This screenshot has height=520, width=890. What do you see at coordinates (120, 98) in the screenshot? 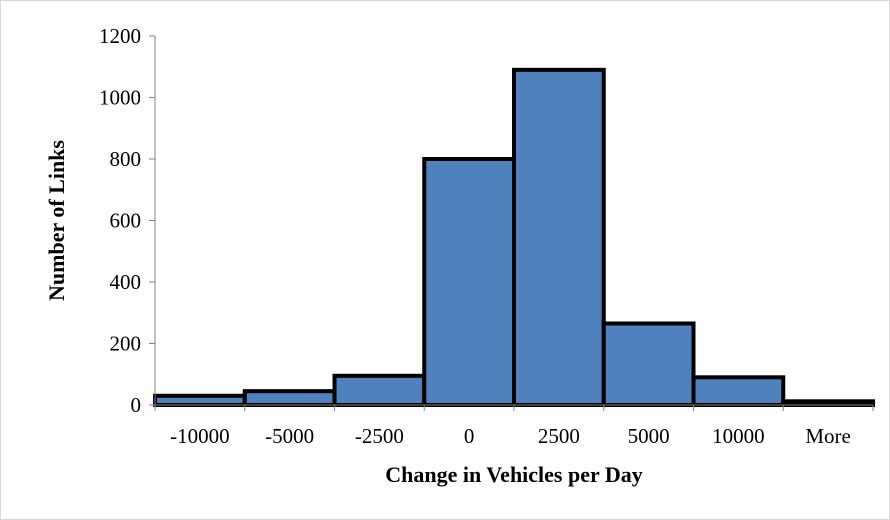
I see `y-tick-label: 1000` at bounding box center [120, 98].